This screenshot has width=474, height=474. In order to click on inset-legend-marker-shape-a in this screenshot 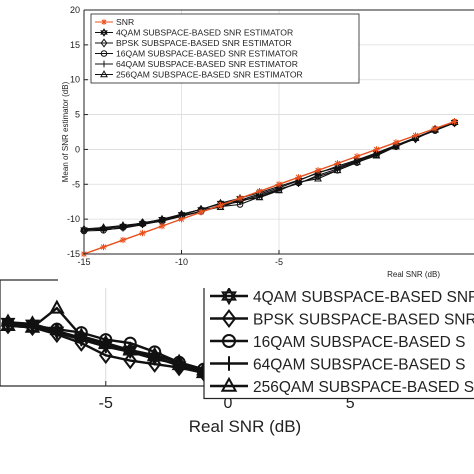, I will do `click(104, 31)`.